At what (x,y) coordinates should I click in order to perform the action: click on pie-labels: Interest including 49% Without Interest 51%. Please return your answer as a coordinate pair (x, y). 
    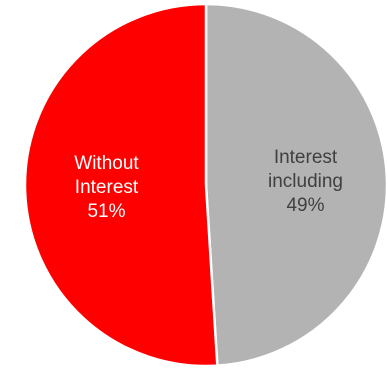
    Looking at the image, I should click on (208, 184).